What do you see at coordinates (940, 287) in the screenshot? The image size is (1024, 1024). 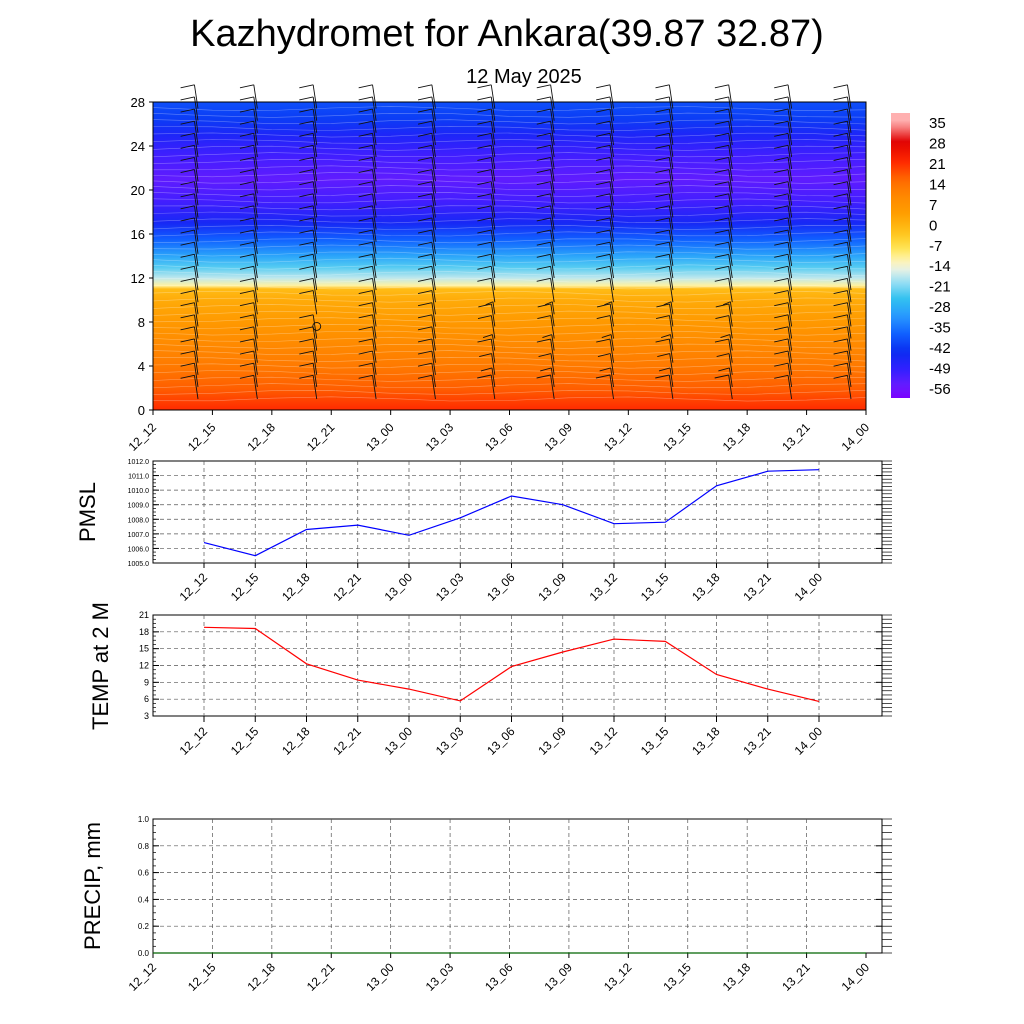 I see `colorbar-label: -21` at bounding box center [940, 287].